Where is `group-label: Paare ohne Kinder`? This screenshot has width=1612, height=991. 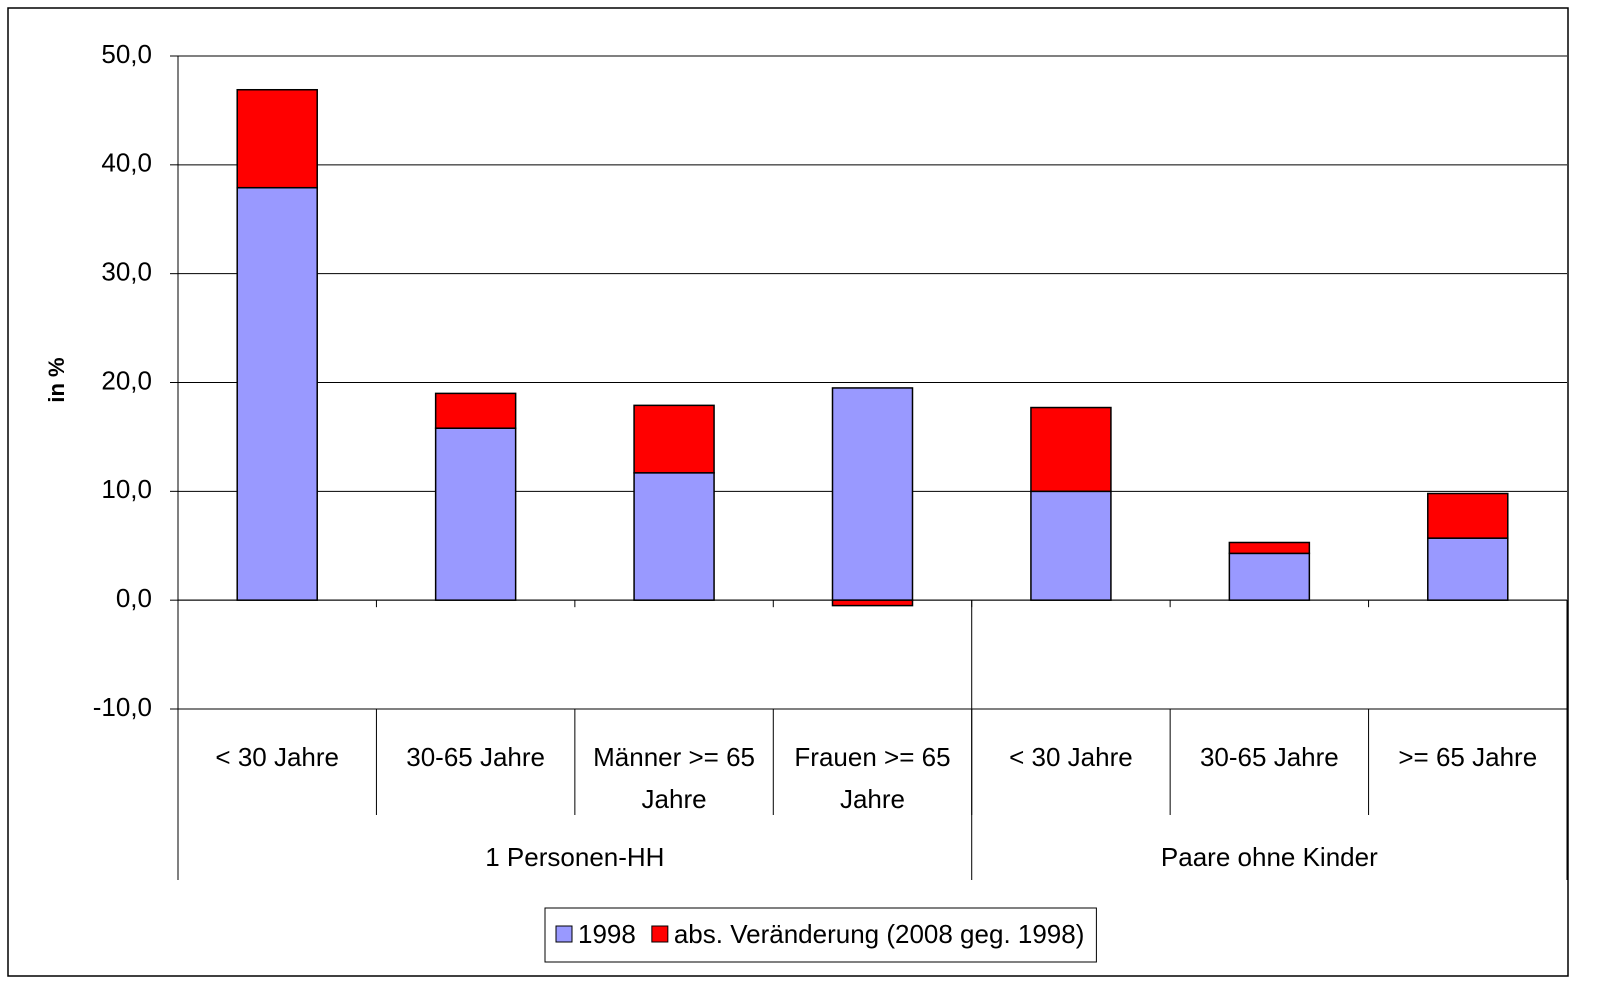 group-label: Paare ohne Kinder is located at coordinates (1269, 857).